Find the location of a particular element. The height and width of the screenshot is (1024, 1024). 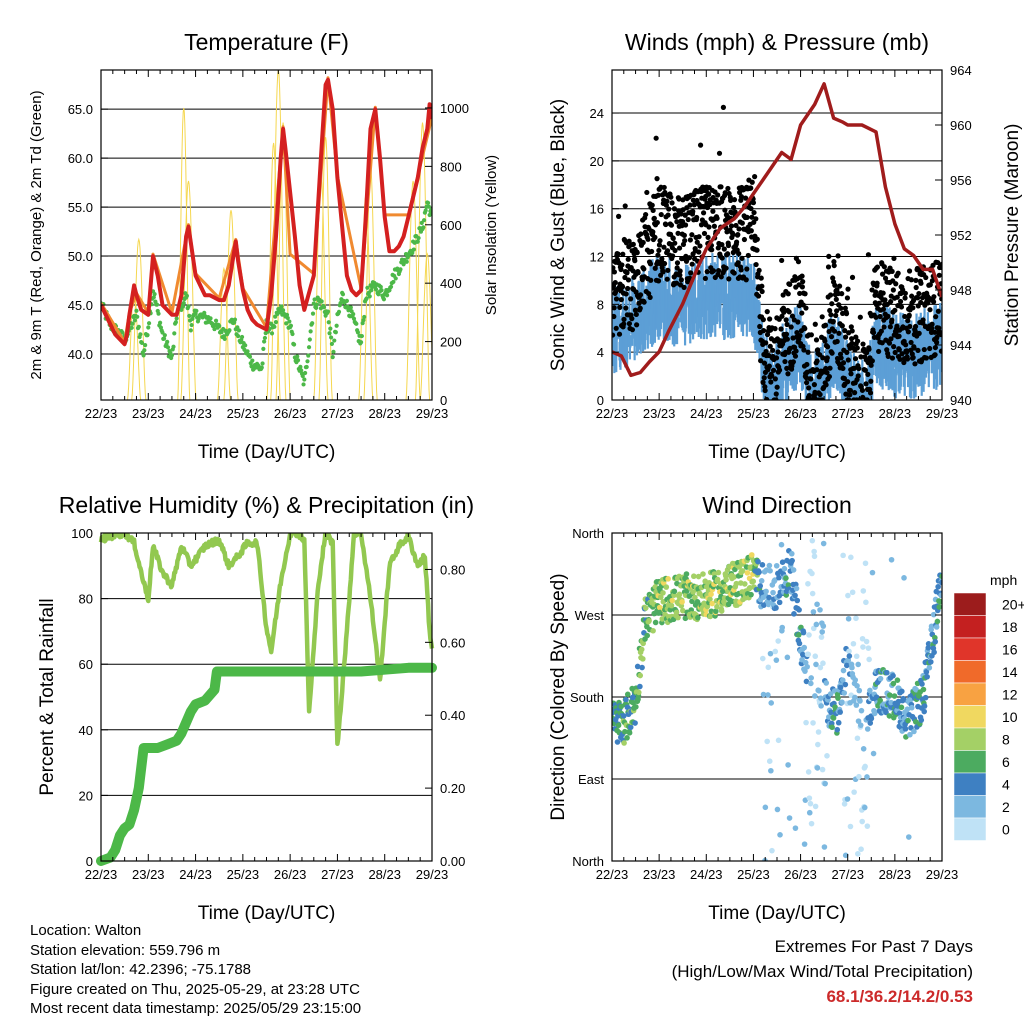

colorbar-label: 8 is located at coordinates (1006, 739).